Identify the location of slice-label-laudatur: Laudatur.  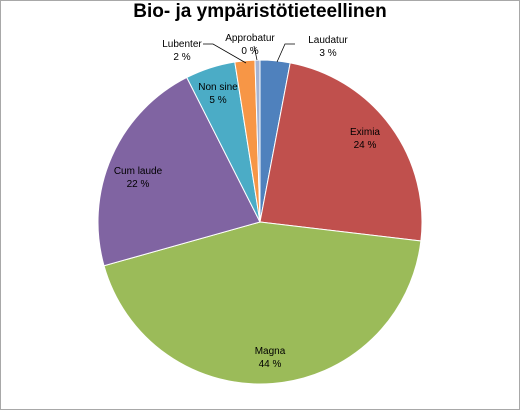
(328, 40).